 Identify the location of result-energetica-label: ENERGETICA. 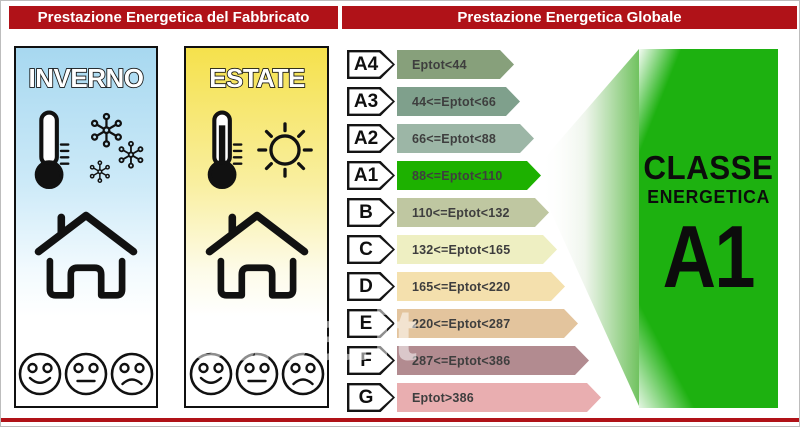
(708, 196).